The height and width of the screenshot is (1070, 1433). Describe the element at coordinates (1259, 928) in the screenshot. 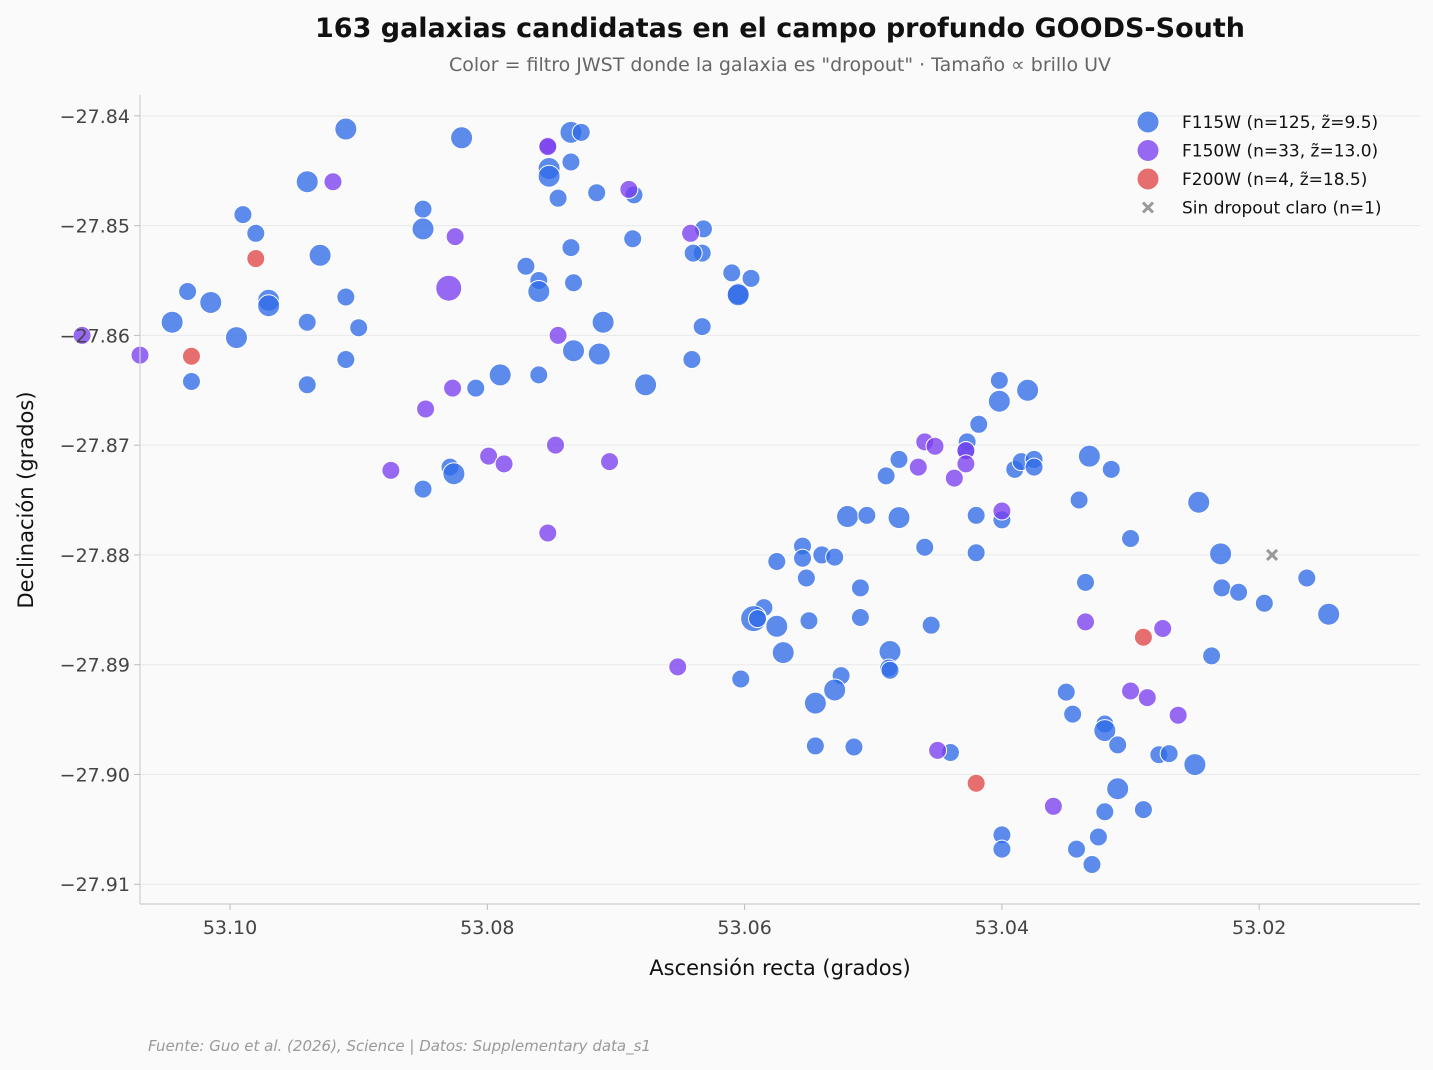

I see `x-tick-label: 53.02` at that location.